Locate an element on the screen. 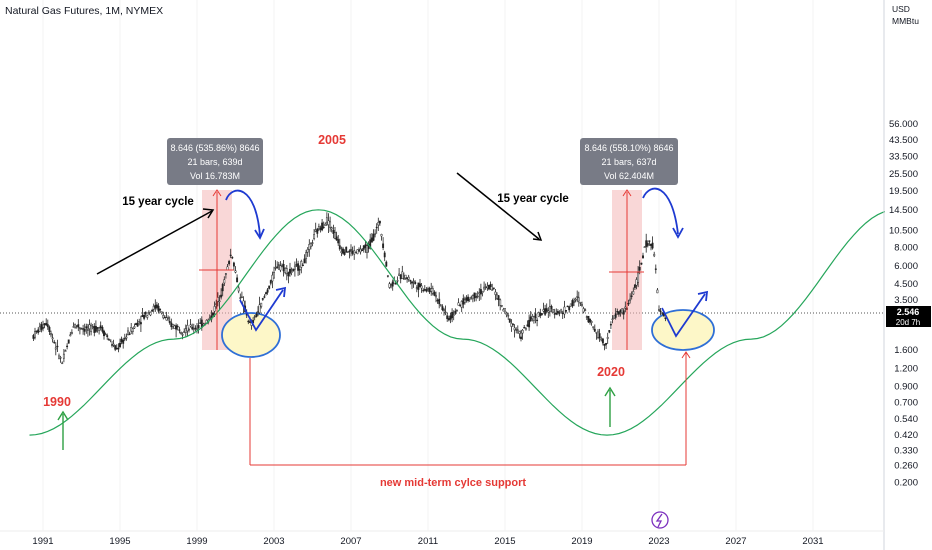  price-axis-label: 1.600 is located at coordinates (906, 350).